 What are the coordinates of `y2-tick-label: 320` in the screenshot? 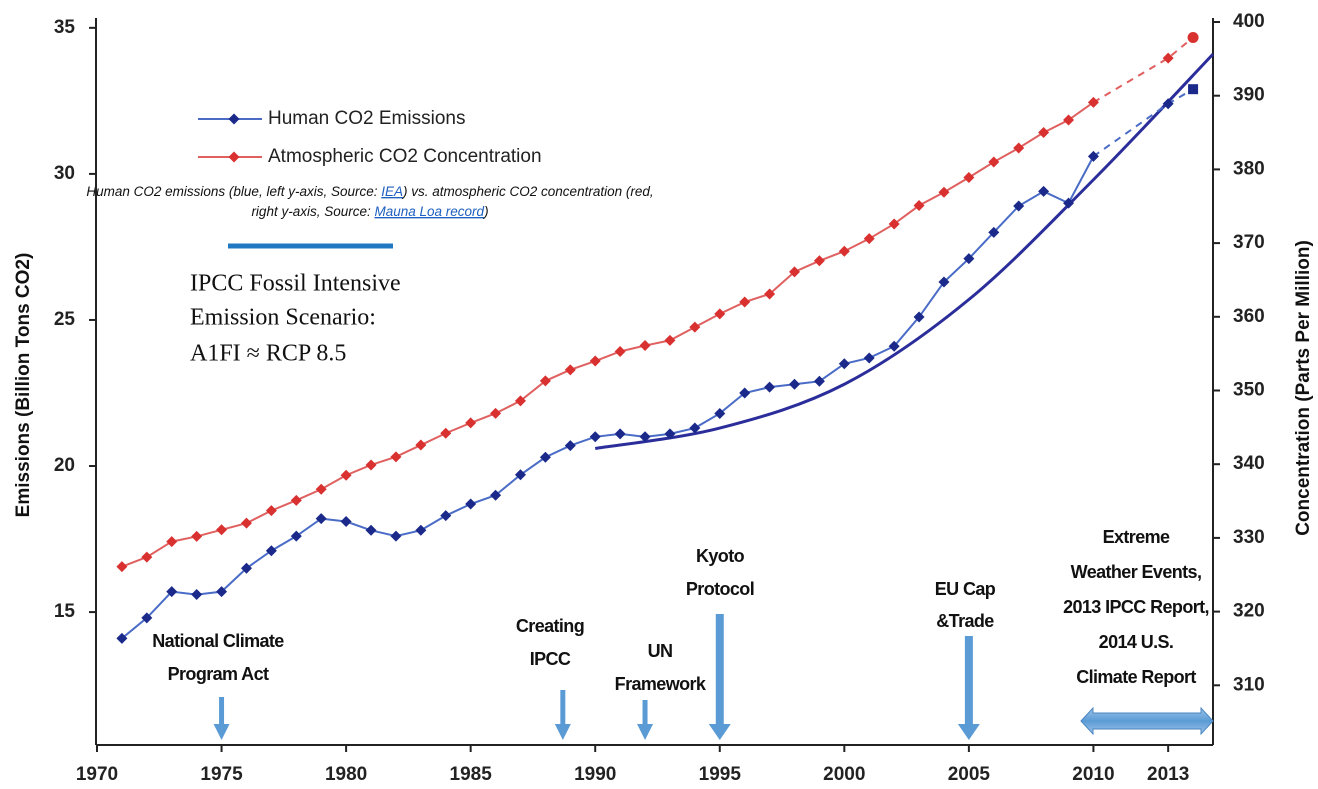 It's located at (1249, 611).